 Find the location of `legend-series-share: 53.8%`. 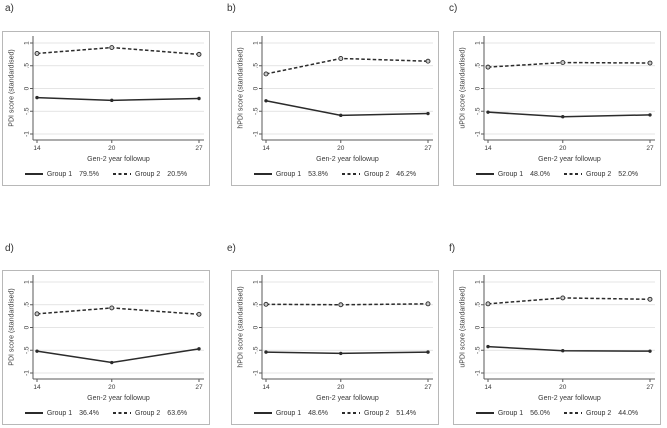

legend-series-share: 53.8% is located at coordinates (318, 174).